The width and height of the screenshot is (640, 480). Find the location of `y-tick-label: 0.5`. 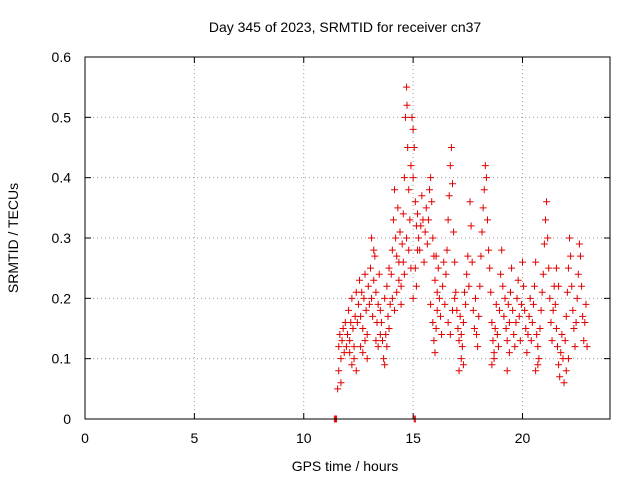

y-tick-label: 0.5 is located at coordinates (62, 117).